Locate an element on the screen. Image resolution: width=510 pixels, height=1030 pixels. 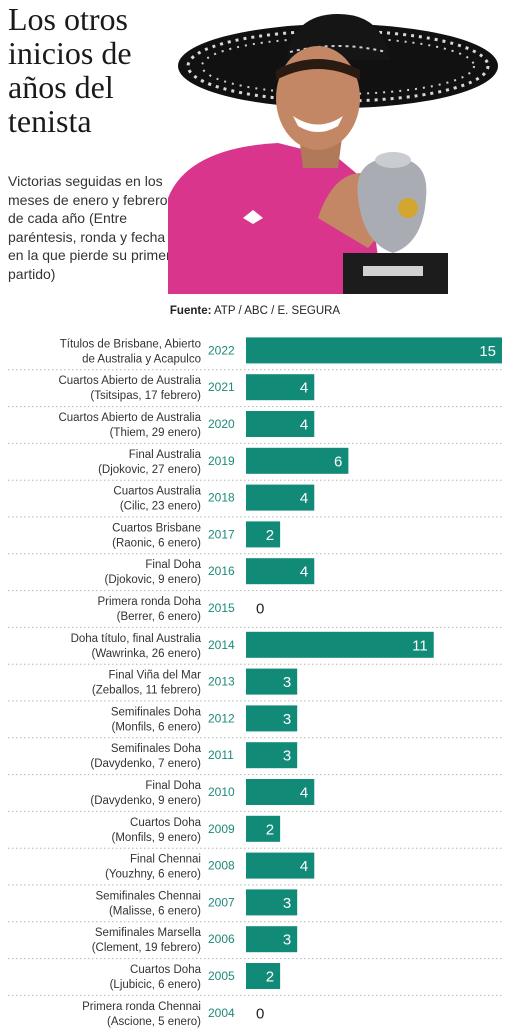
row-label-line1: Títulos de Brisbane, Abierto is located at coordinates (130, 344).